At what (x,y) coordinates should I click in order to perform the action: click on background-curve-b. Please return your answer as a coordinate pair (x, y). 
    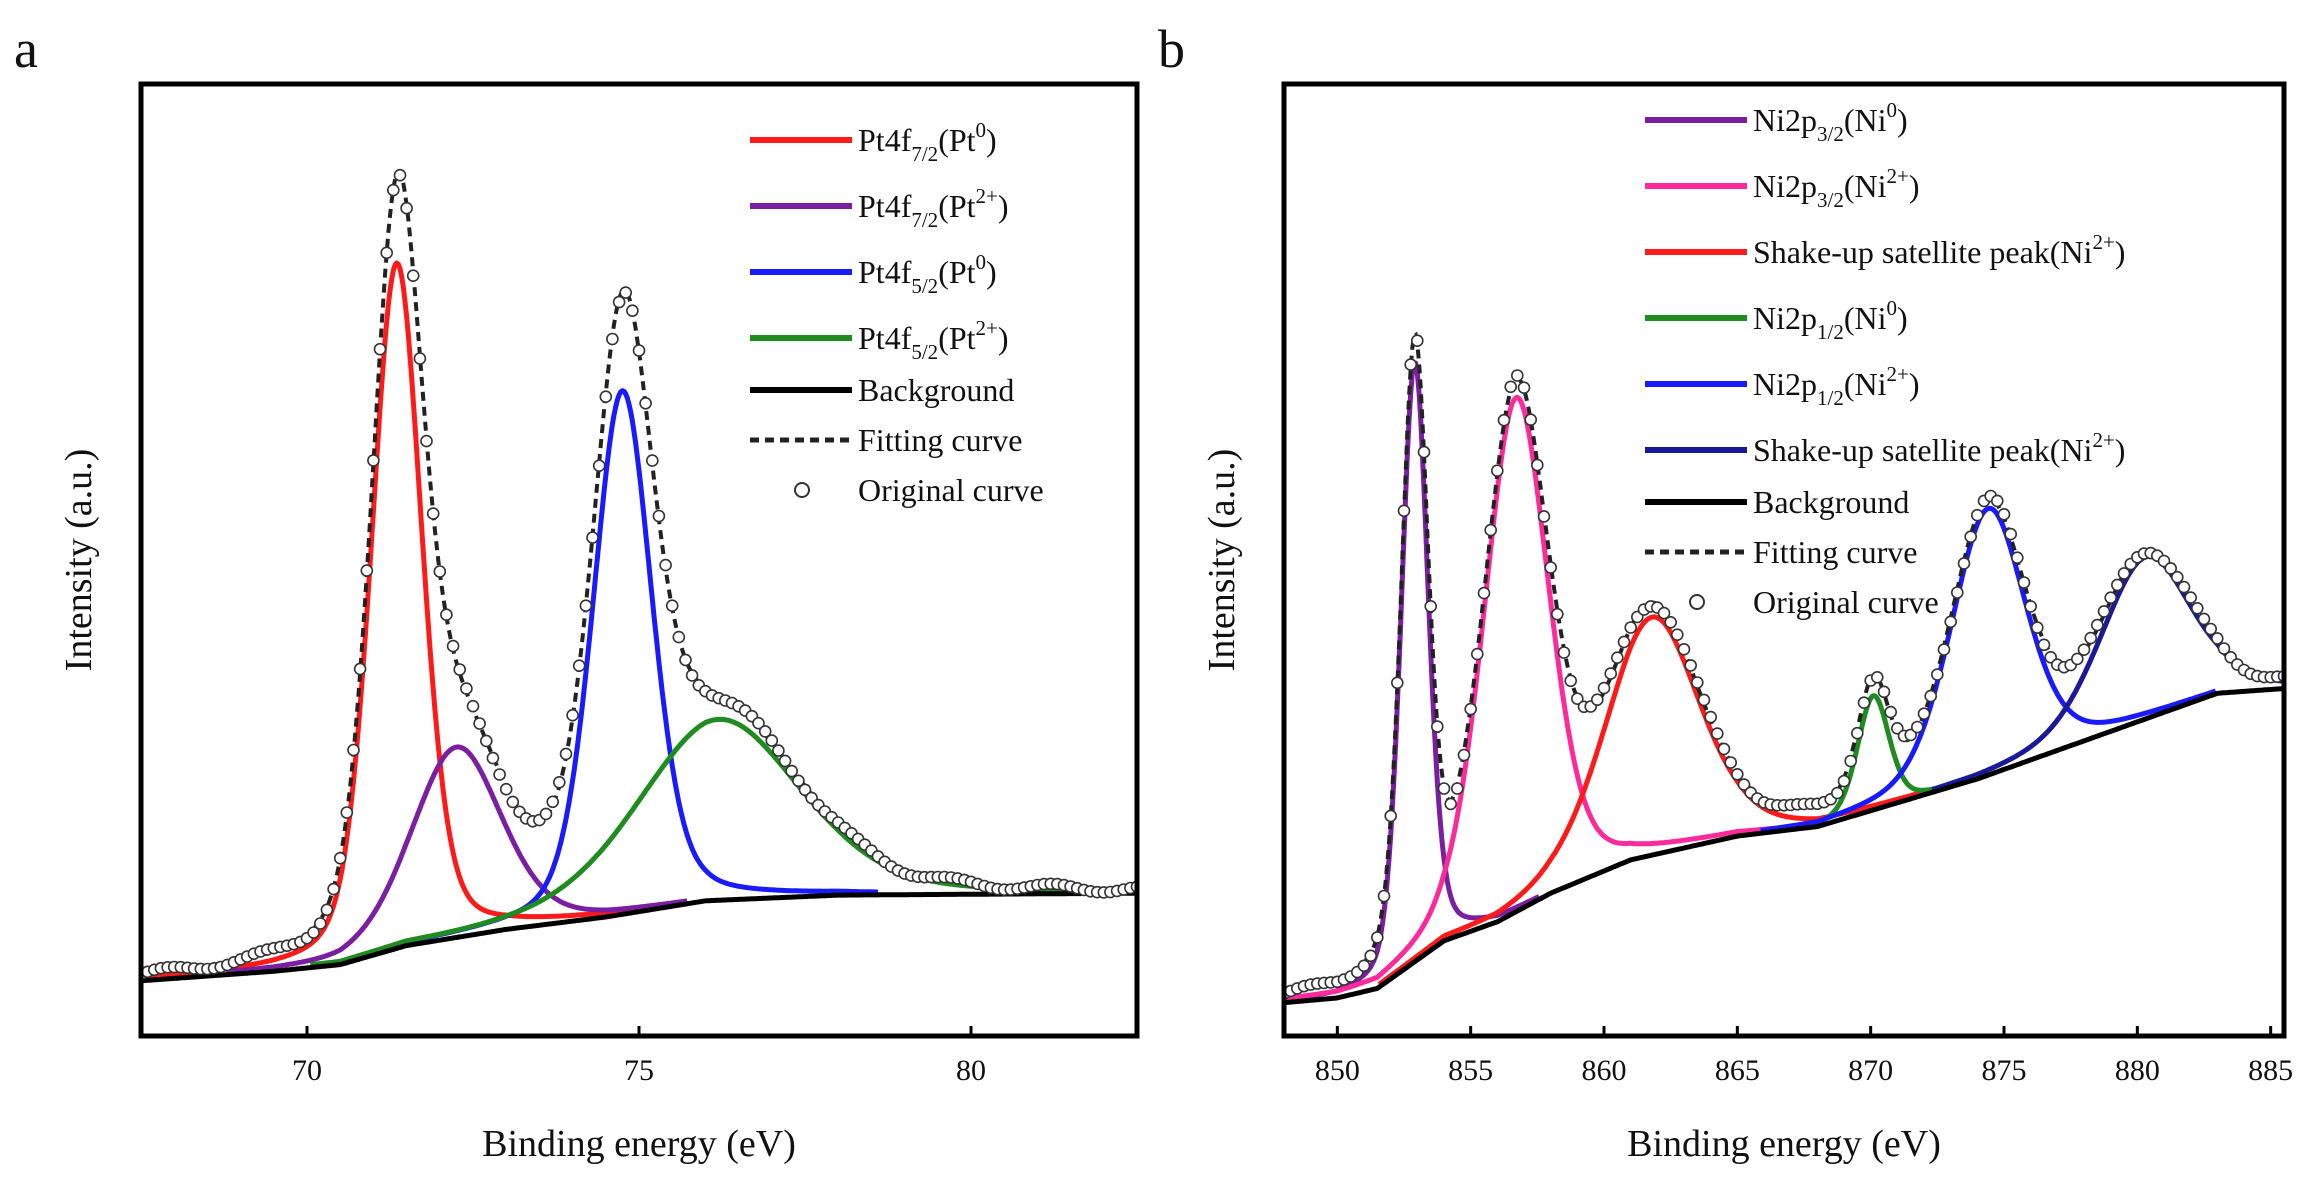
    Looking at the image, I should click on (1784, 846).